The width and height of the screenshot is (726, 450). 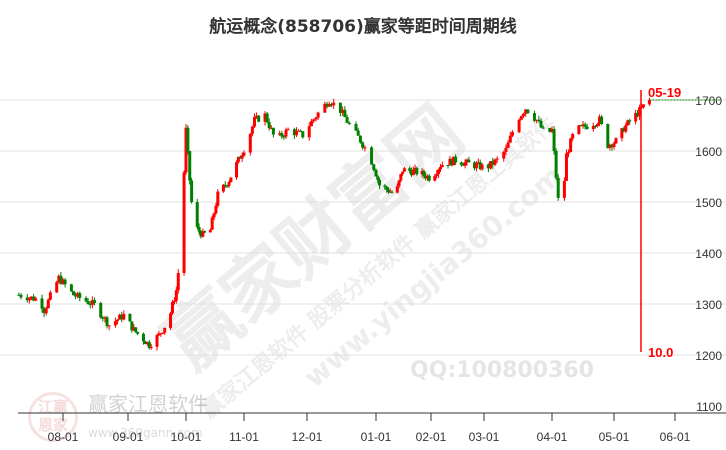 I want to click on watermark-logo-url: www.360gann.com, so click(x=145, y=433).